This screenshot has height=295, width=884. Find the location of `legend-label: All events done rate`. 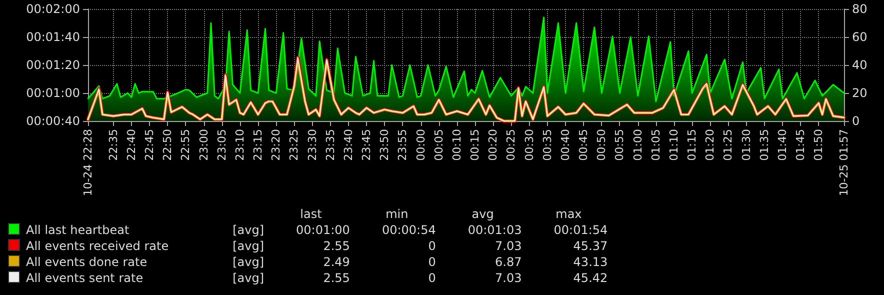

legend-label: All events done rate is located at coordinates (86, 262).